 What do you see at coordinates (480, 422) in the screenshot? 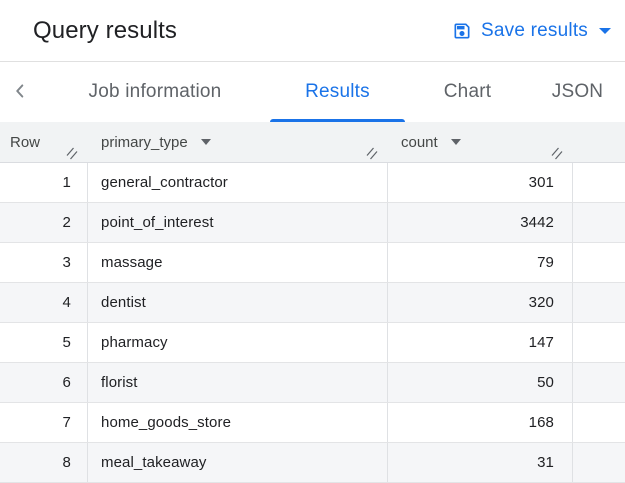
I see `cell-count: 168` at bounding box center [480, 422].